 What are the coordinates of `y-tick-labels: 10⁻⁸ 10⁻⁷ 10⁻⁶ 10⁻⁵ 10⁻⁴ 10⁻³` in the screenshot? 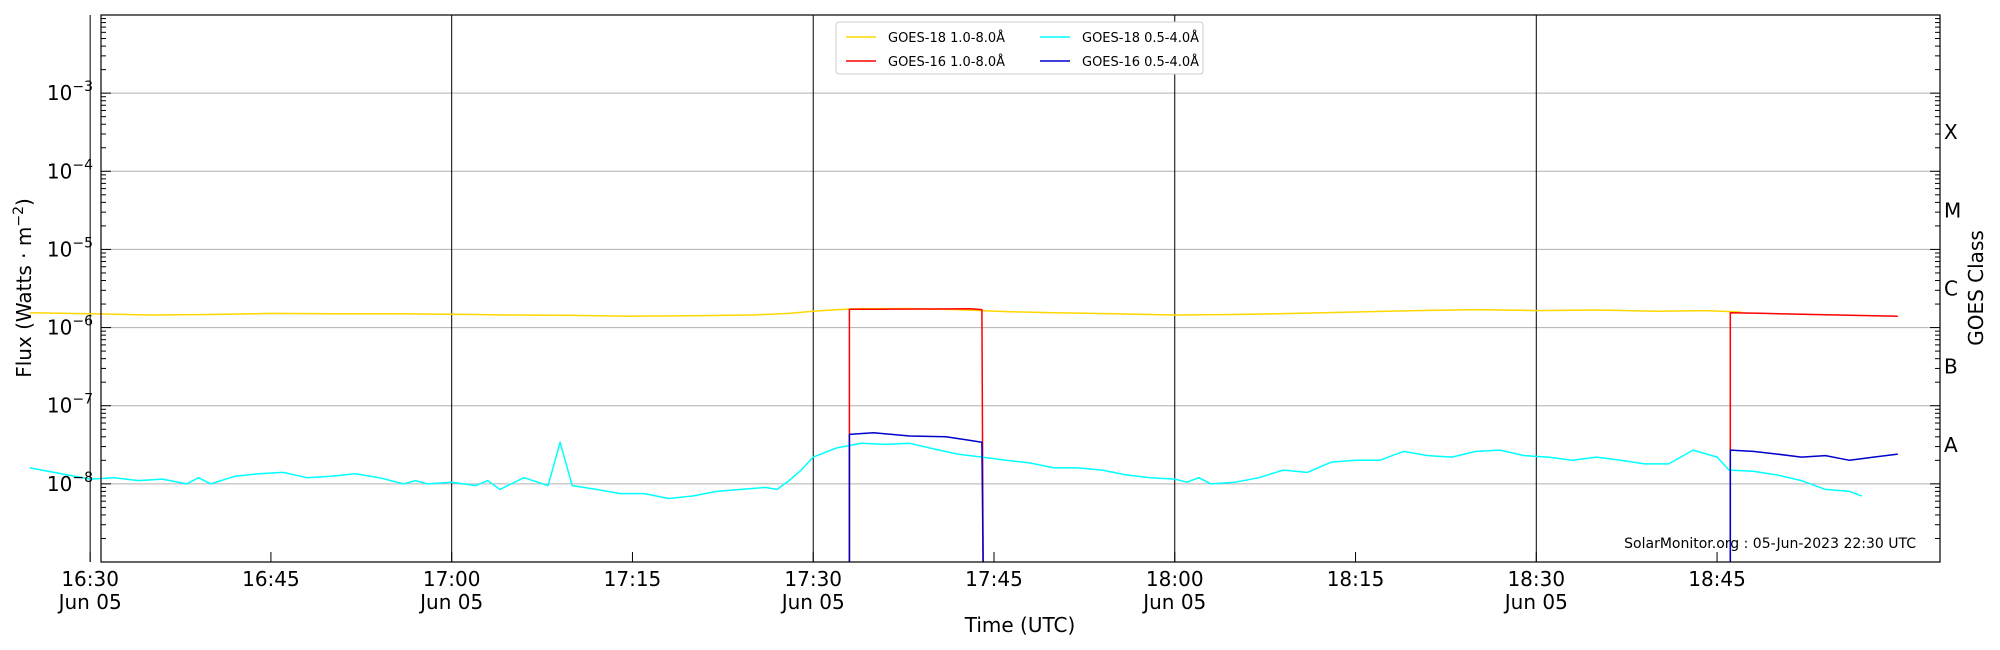 It's located at (70, 287).